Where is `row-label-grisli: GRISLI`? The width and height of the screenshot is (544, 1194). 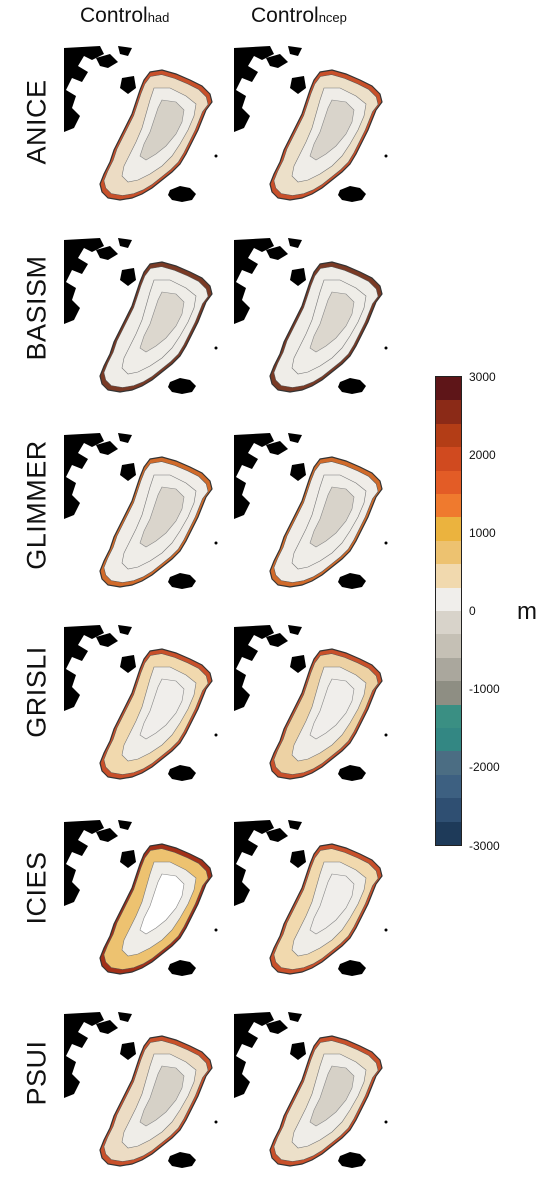 row-label-grisli: GRISLI is located at coordinates (36, 692).